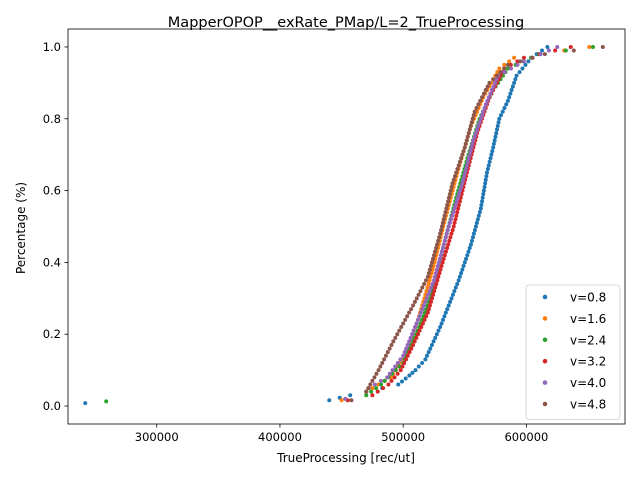  What do you see at coordinates (573, 352) in the screenshot?
I see `legend: v=0.8 v=1.6 v=2.4 v=3.2 v=4.0 v=4.8` at bounding box center [573, 352].